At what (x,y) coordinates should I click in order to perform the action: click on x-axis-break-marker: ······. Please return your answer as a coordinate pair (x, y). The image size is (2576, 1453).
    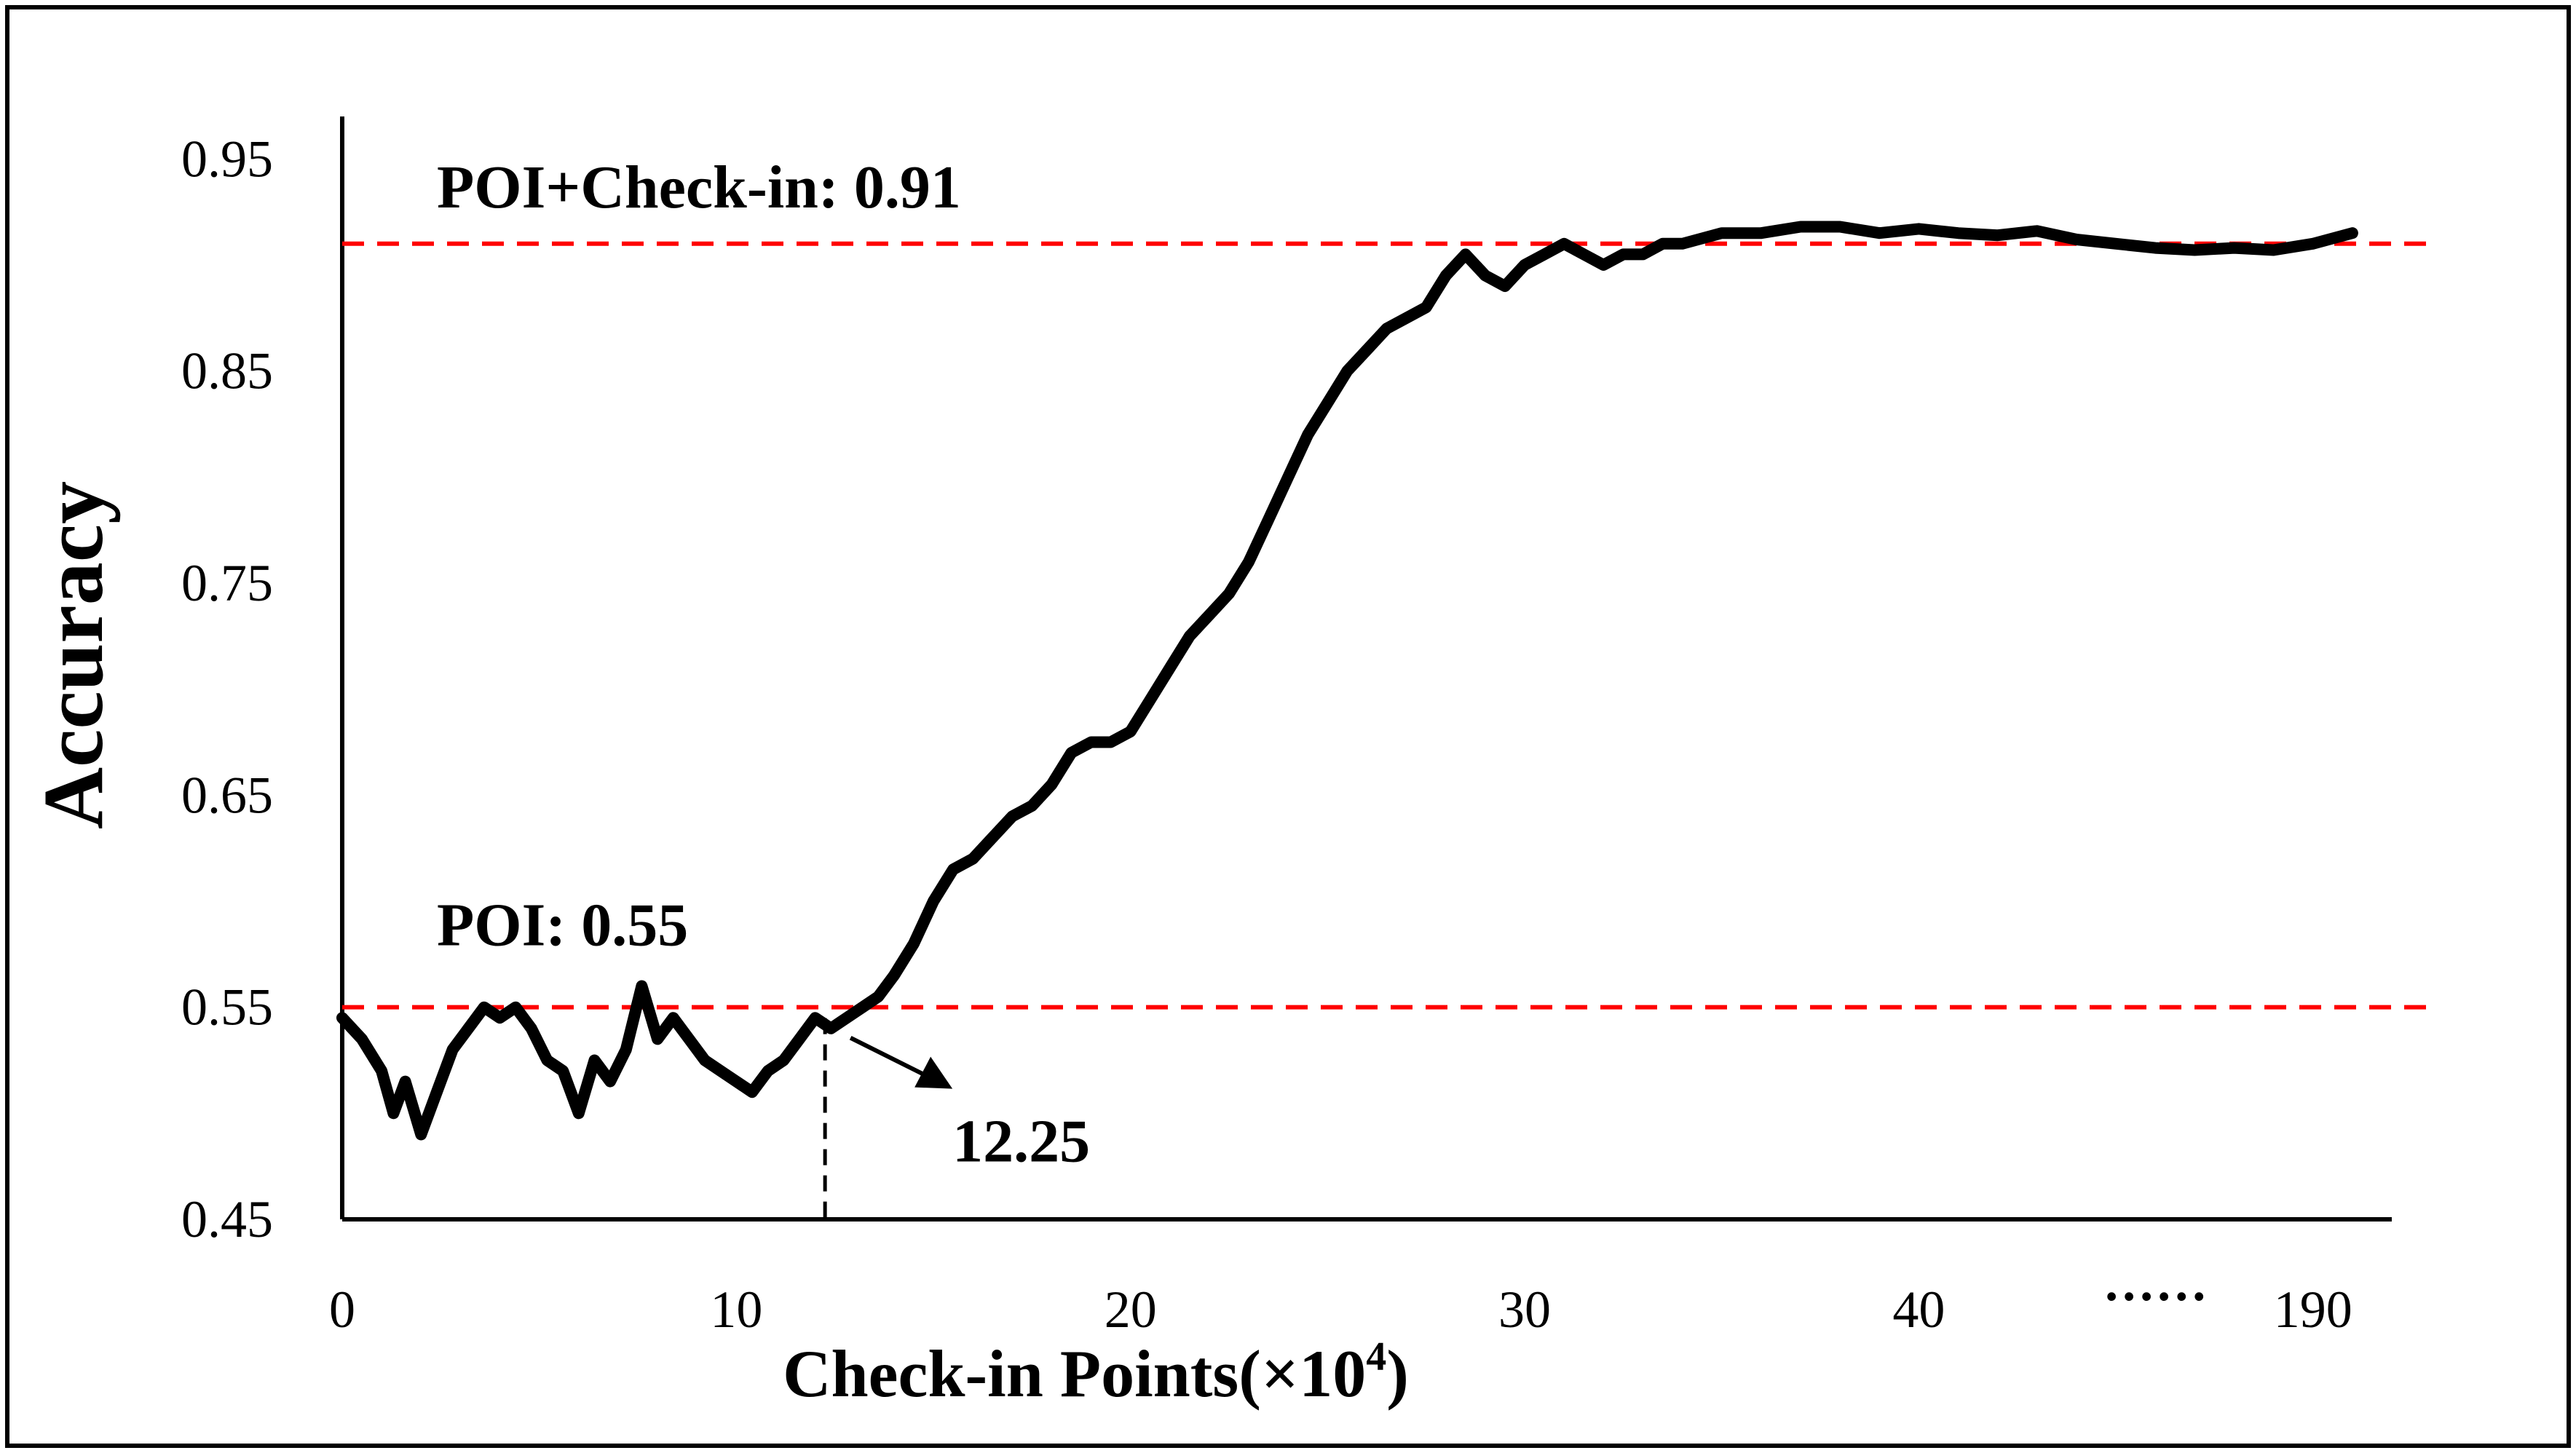
    Looking at the image, I should click on (2155, 1296).